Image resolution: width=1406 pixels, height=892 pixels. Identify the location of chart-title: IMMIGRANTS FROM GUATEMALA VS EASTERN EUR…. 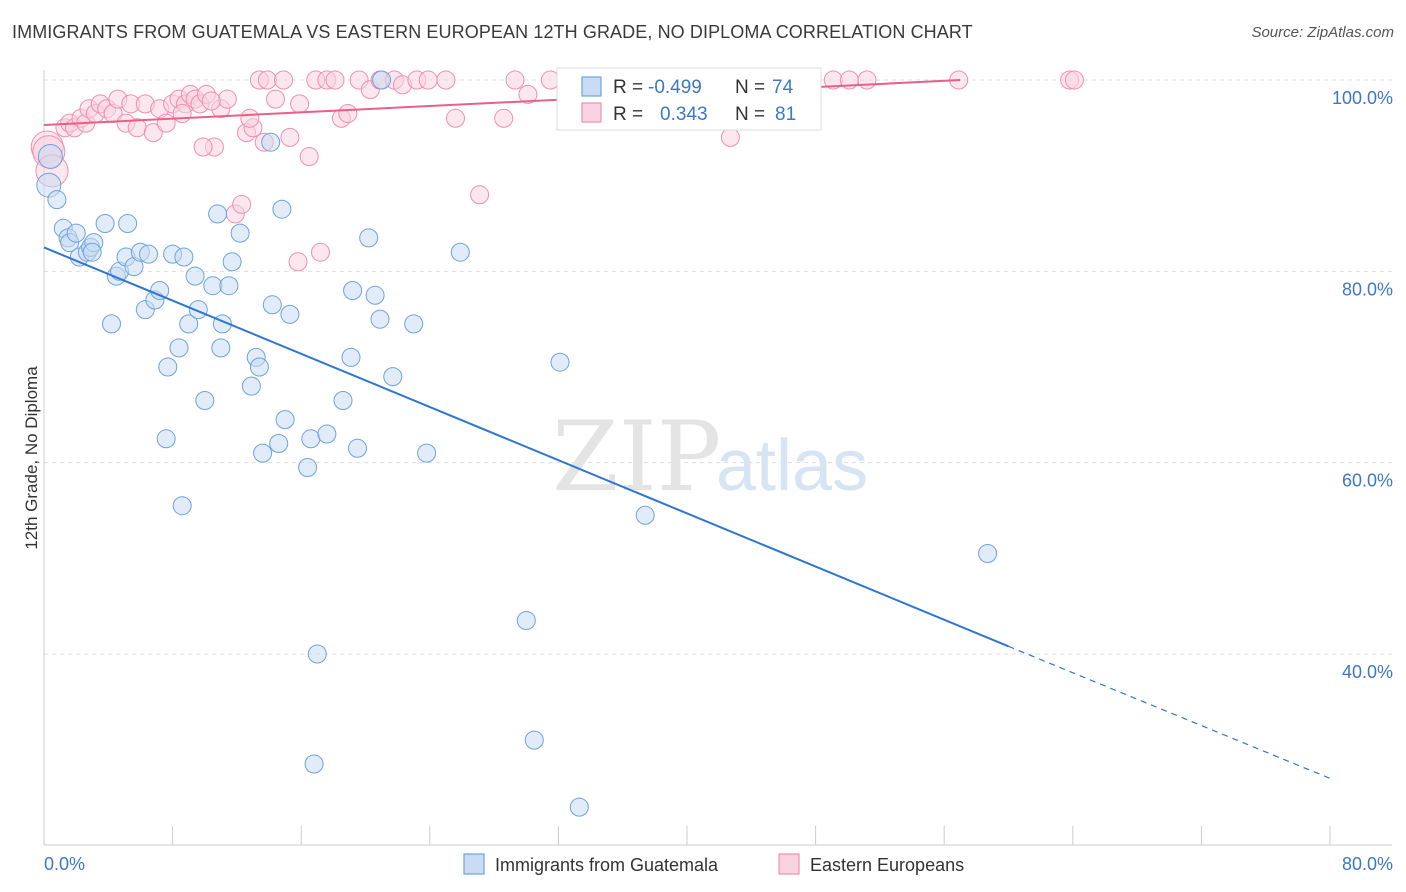
(492, 32).